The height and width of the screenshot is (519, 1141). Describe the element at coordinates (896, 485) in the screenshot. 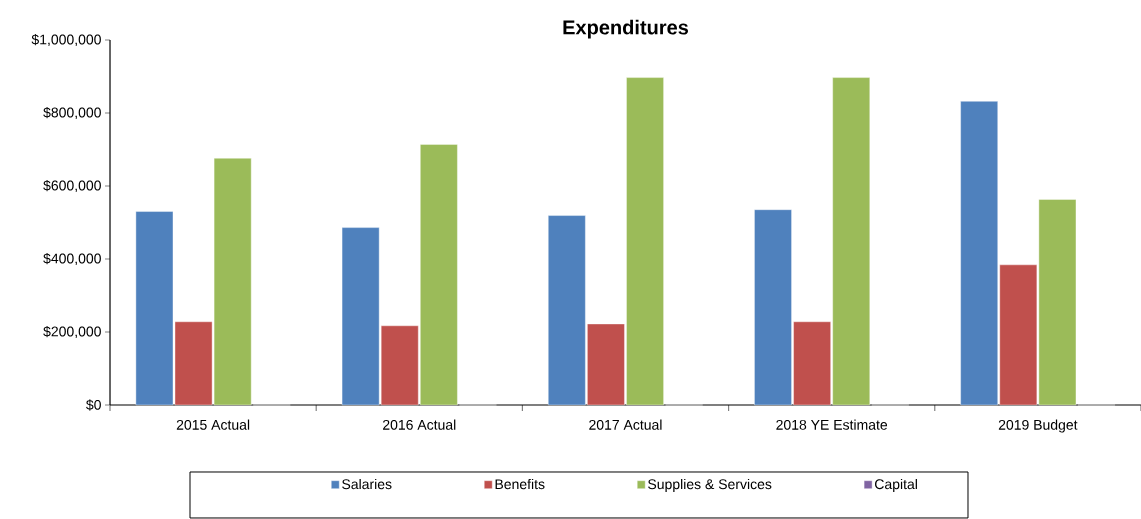

I see `legend-label: Capital` at that location.